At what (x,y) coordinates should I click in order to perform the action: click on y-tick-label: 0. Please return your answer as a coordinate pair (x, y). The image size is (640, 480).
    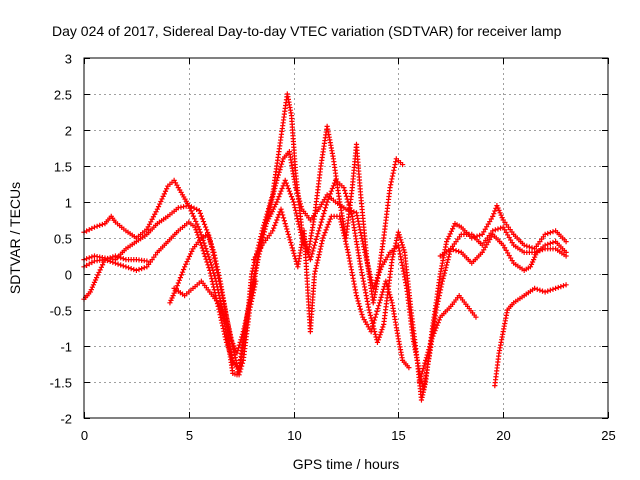
    Looking at the image, I should click on (68, 275).